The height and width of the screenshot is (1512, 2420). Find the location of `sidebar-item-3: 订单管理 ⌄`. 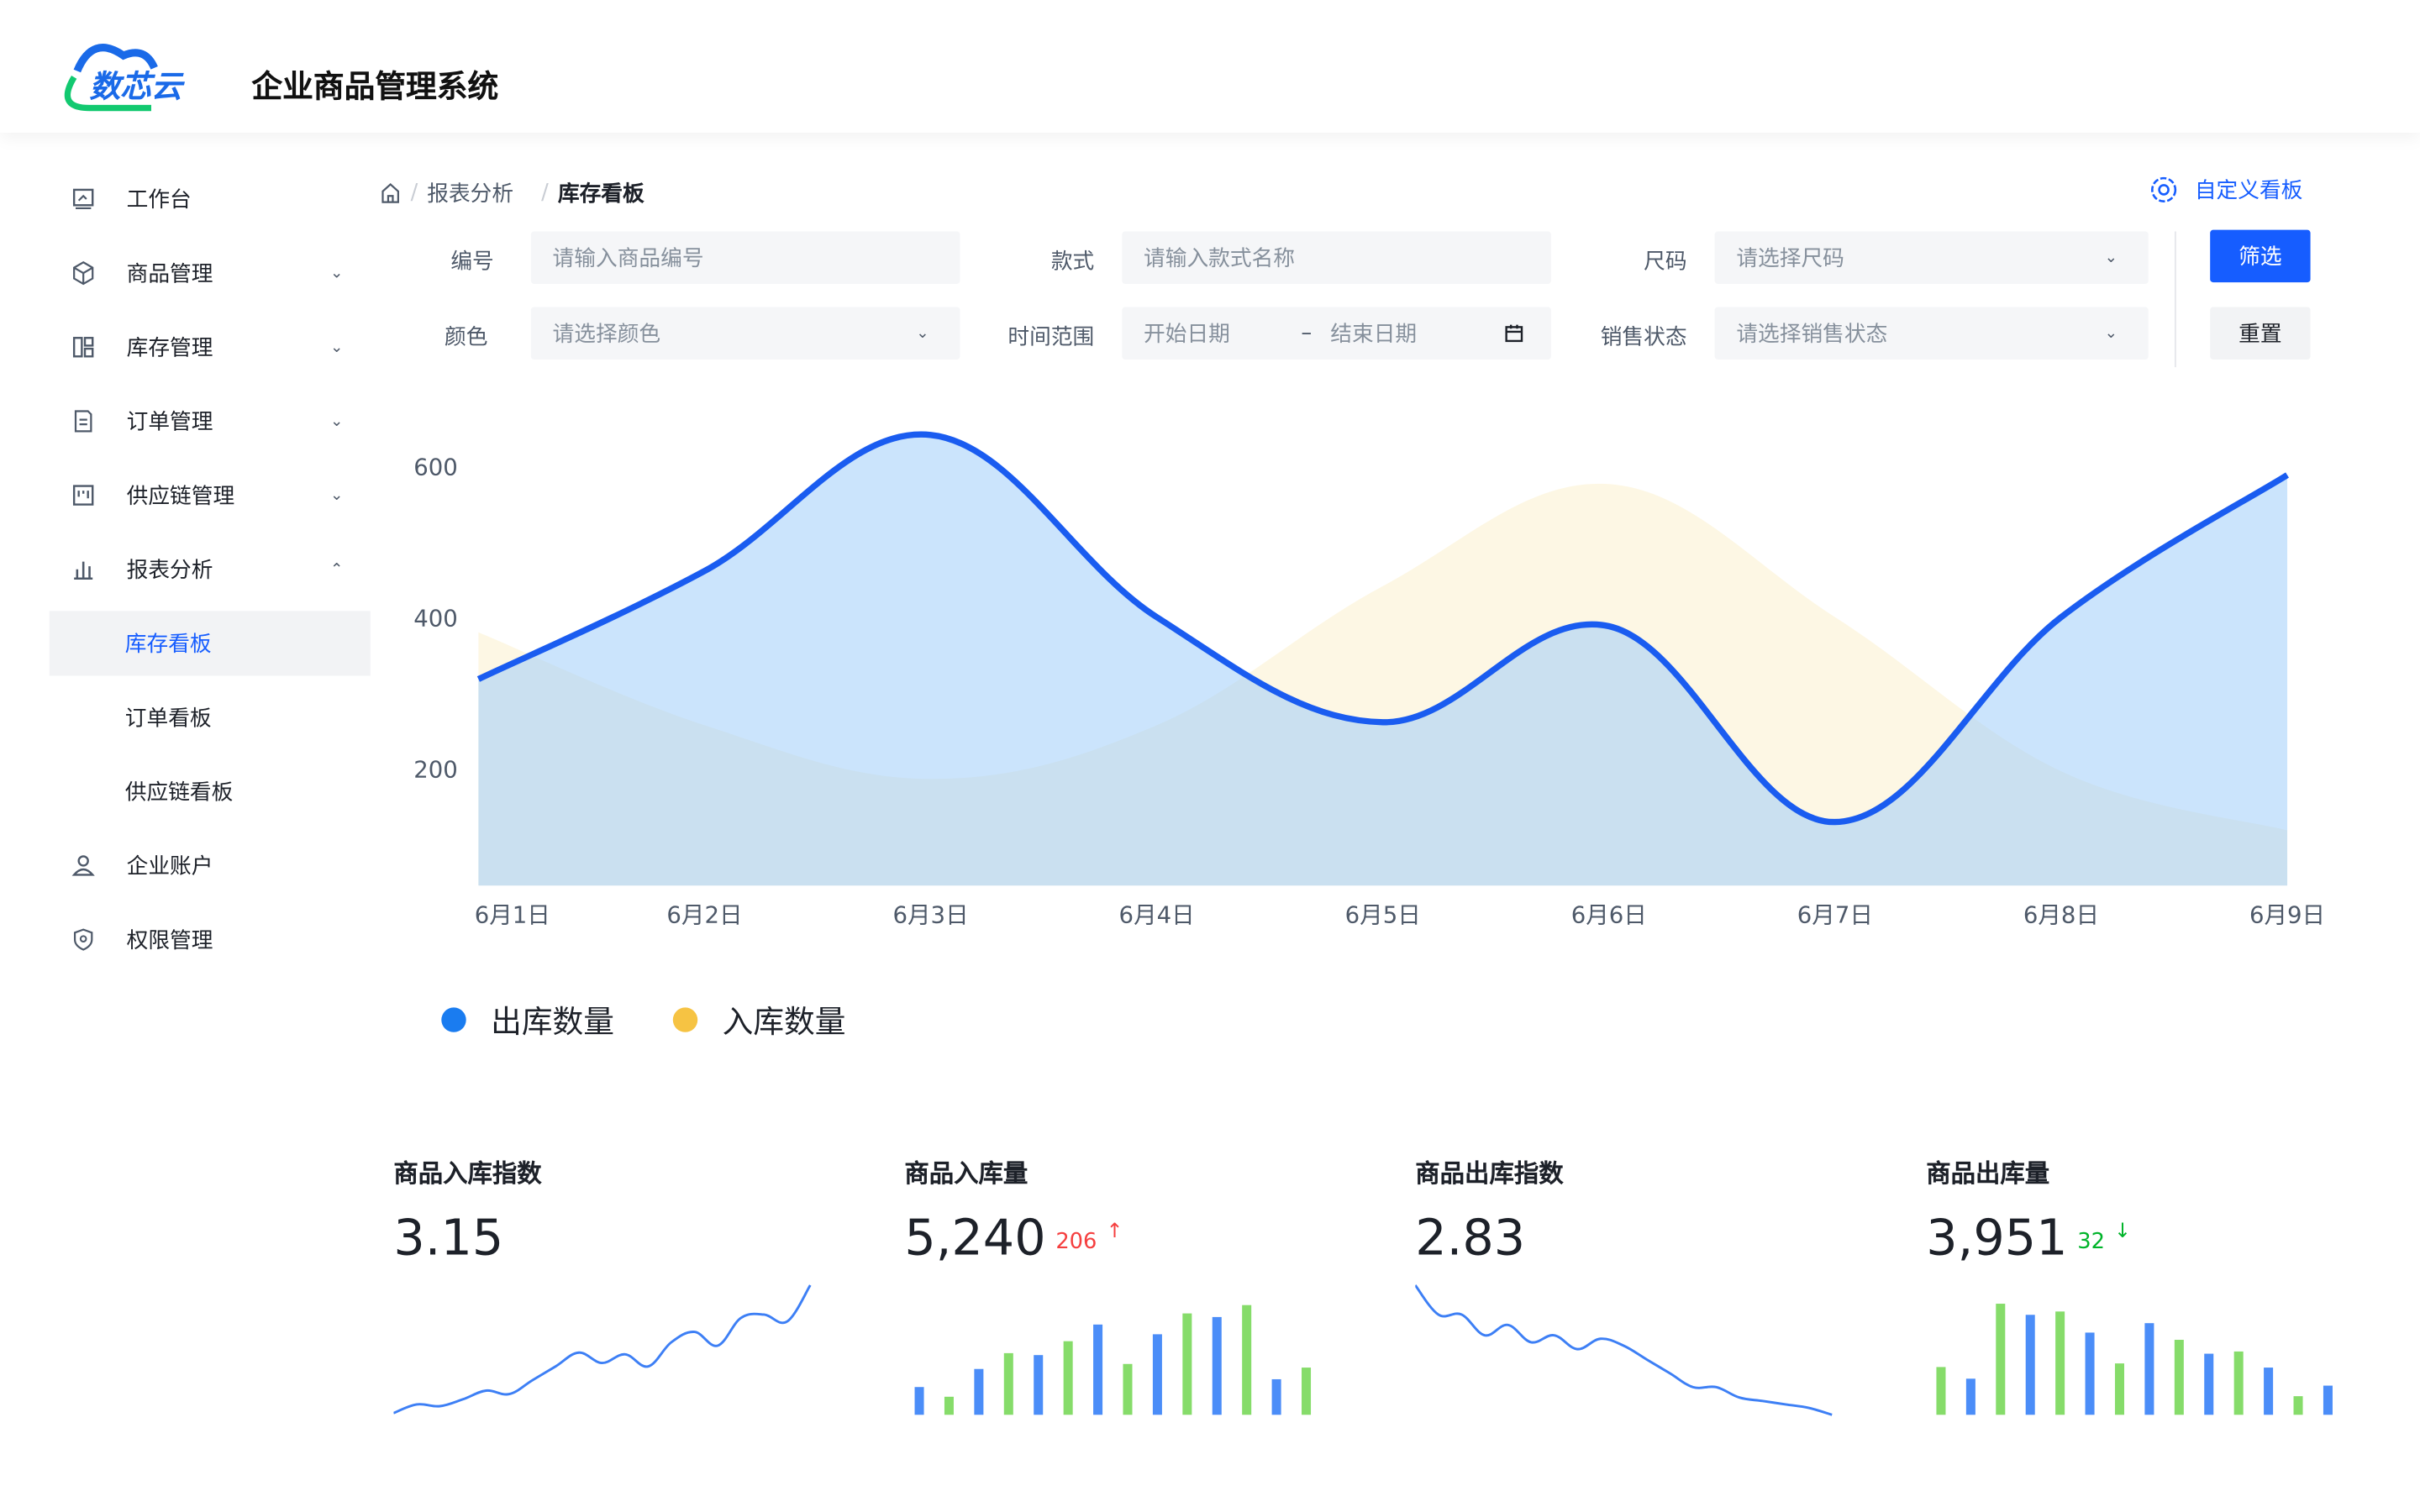

sidebar-item-3: 订单管理 ⌄ is located at coordinates (210, 421).